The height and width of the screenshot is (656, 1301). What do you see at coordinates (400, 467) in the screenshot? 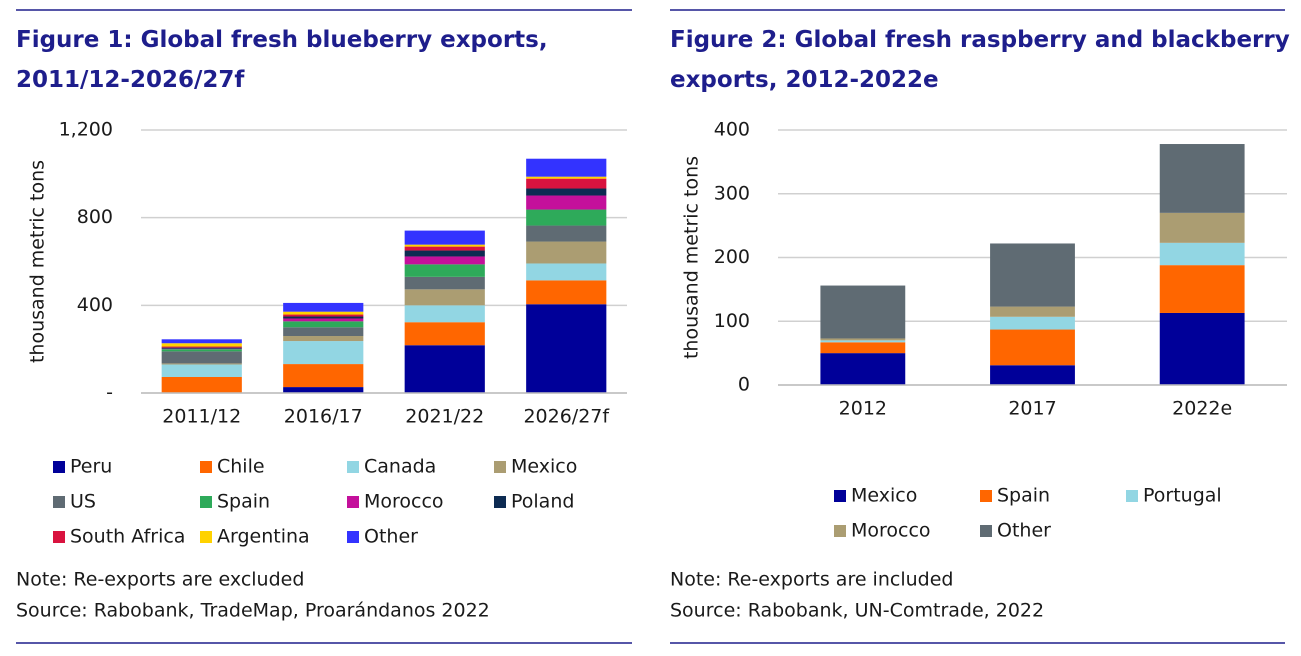
I see `legend-label: Canada` at bounding box center [400, 467].